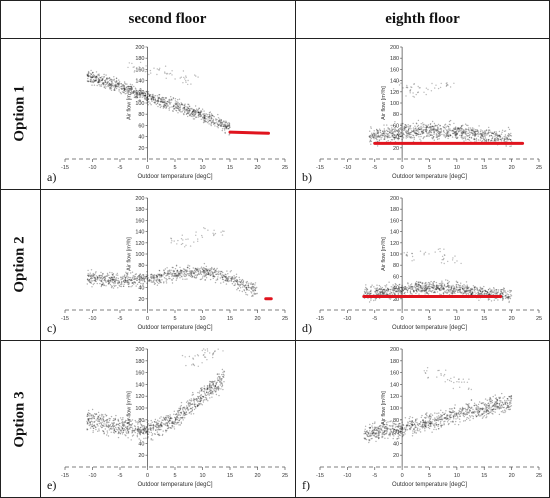  I want to click on y-tick-label: 100, so click(139, 409).